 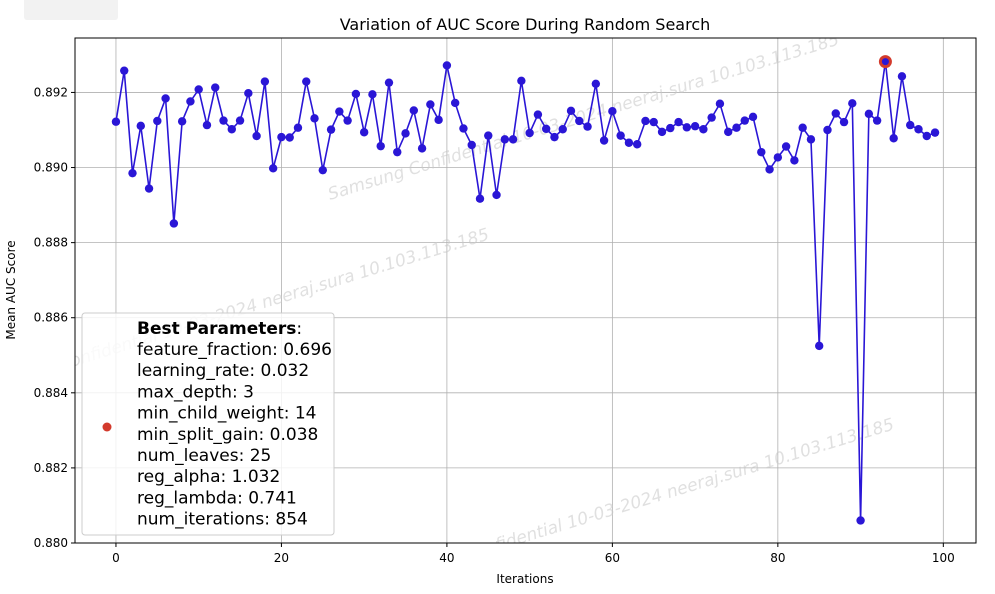 I want to click on y-tick-label: 0.892, so click(x=51, y=92).